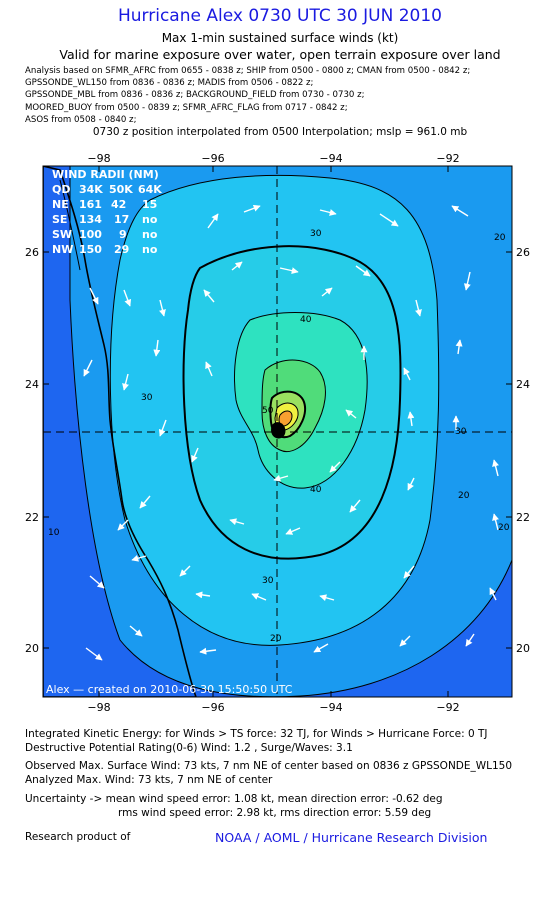  Describe the element at coordinates (90, 234) in the screenshot. I see `radii-cell: 100` at that location.